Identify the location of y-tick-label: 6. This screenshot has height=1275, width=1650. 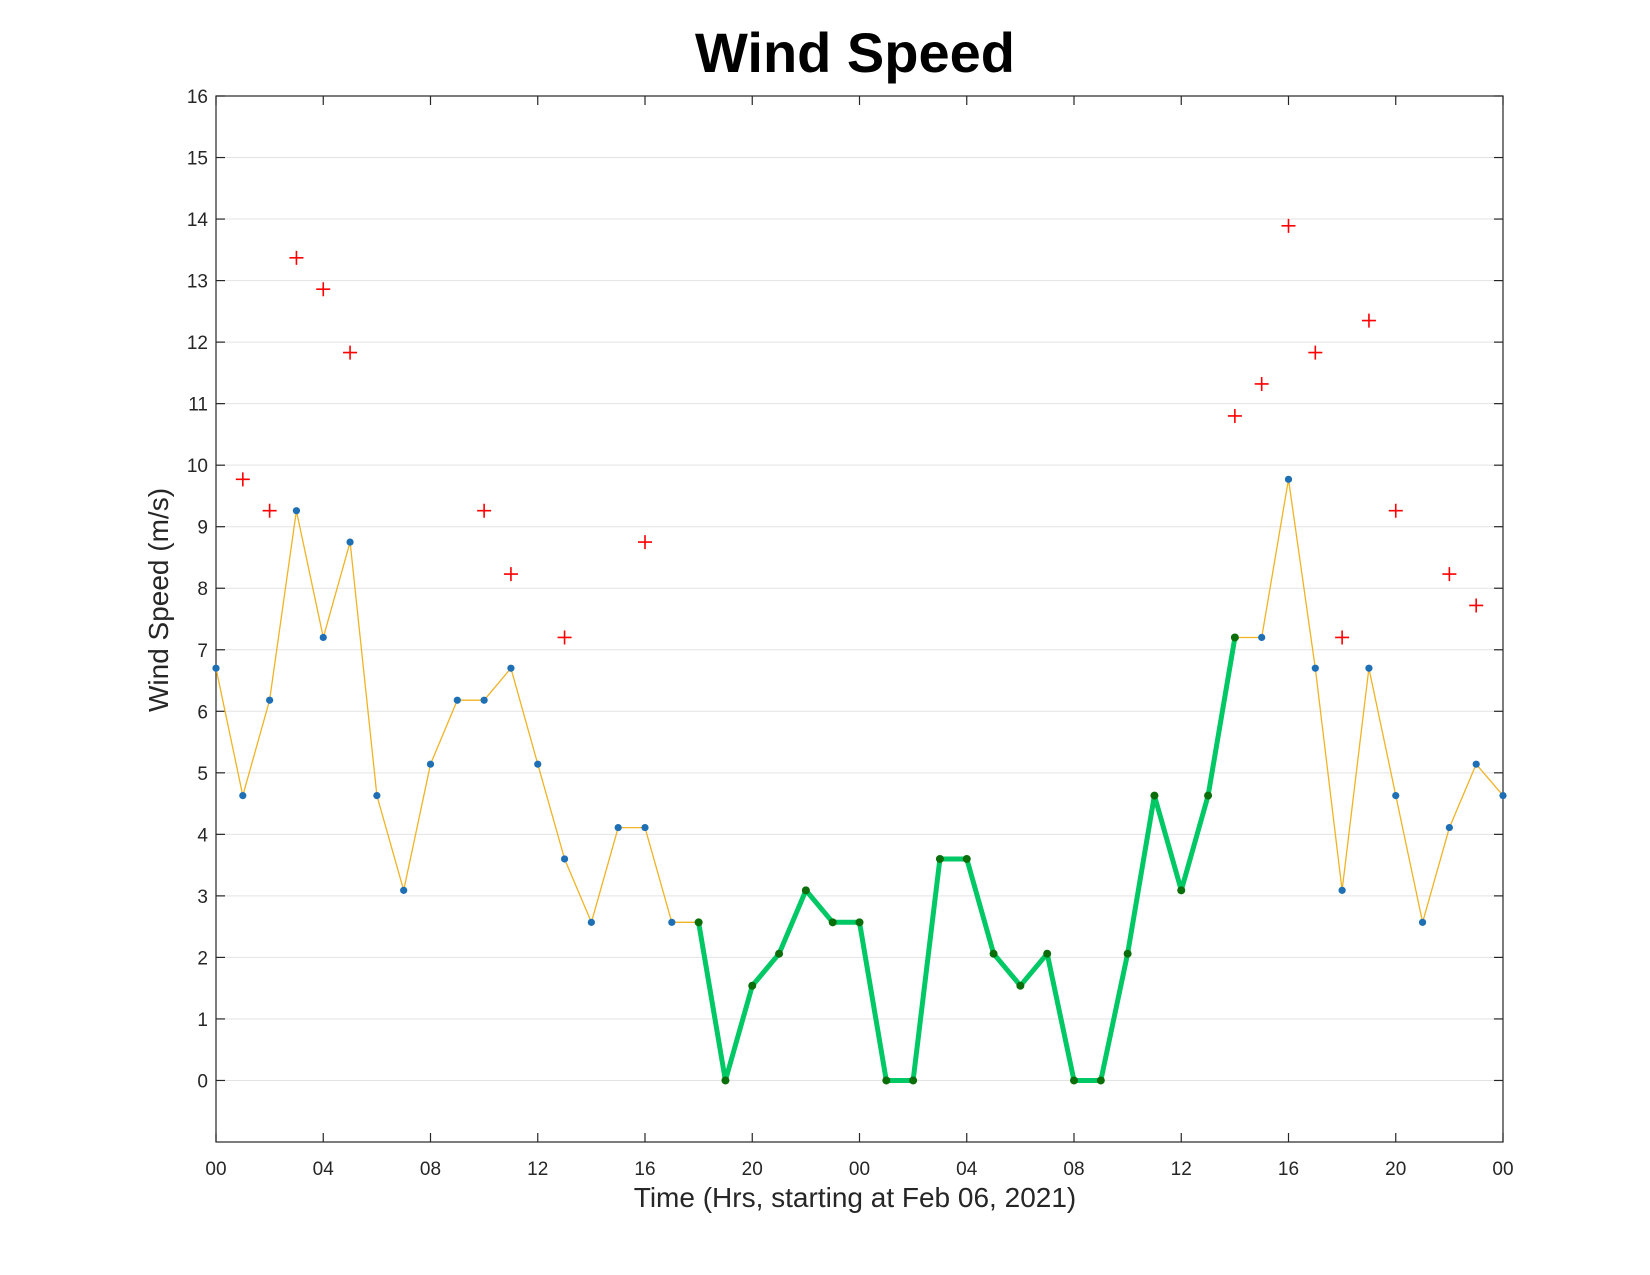
(202, 712).